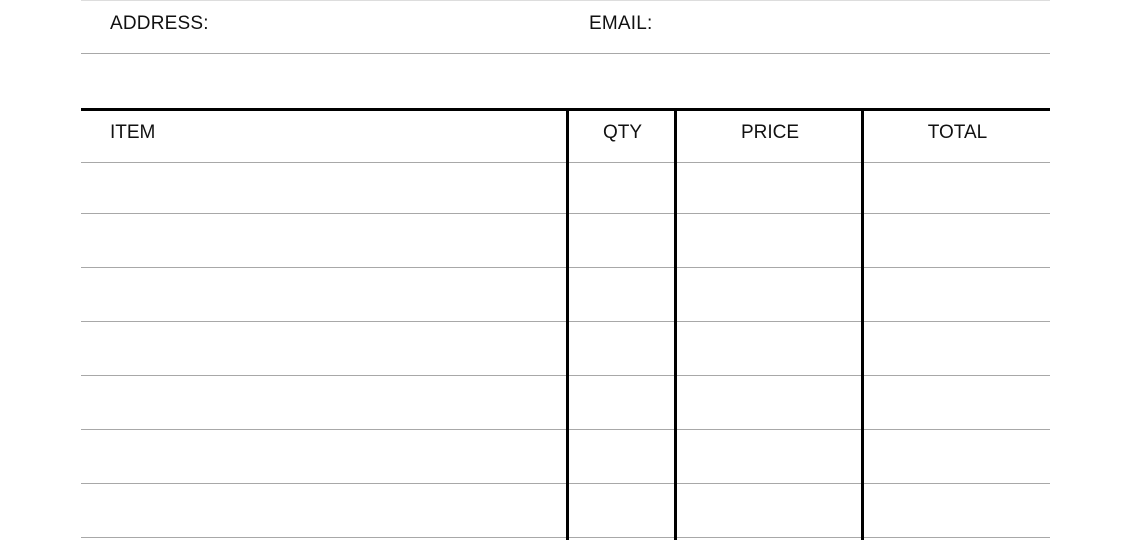 The width and height of the screenshot is (1131, 540). Describe the element at coordinates (565, 53) in the screenshot. I see `contact-divider` at that location.